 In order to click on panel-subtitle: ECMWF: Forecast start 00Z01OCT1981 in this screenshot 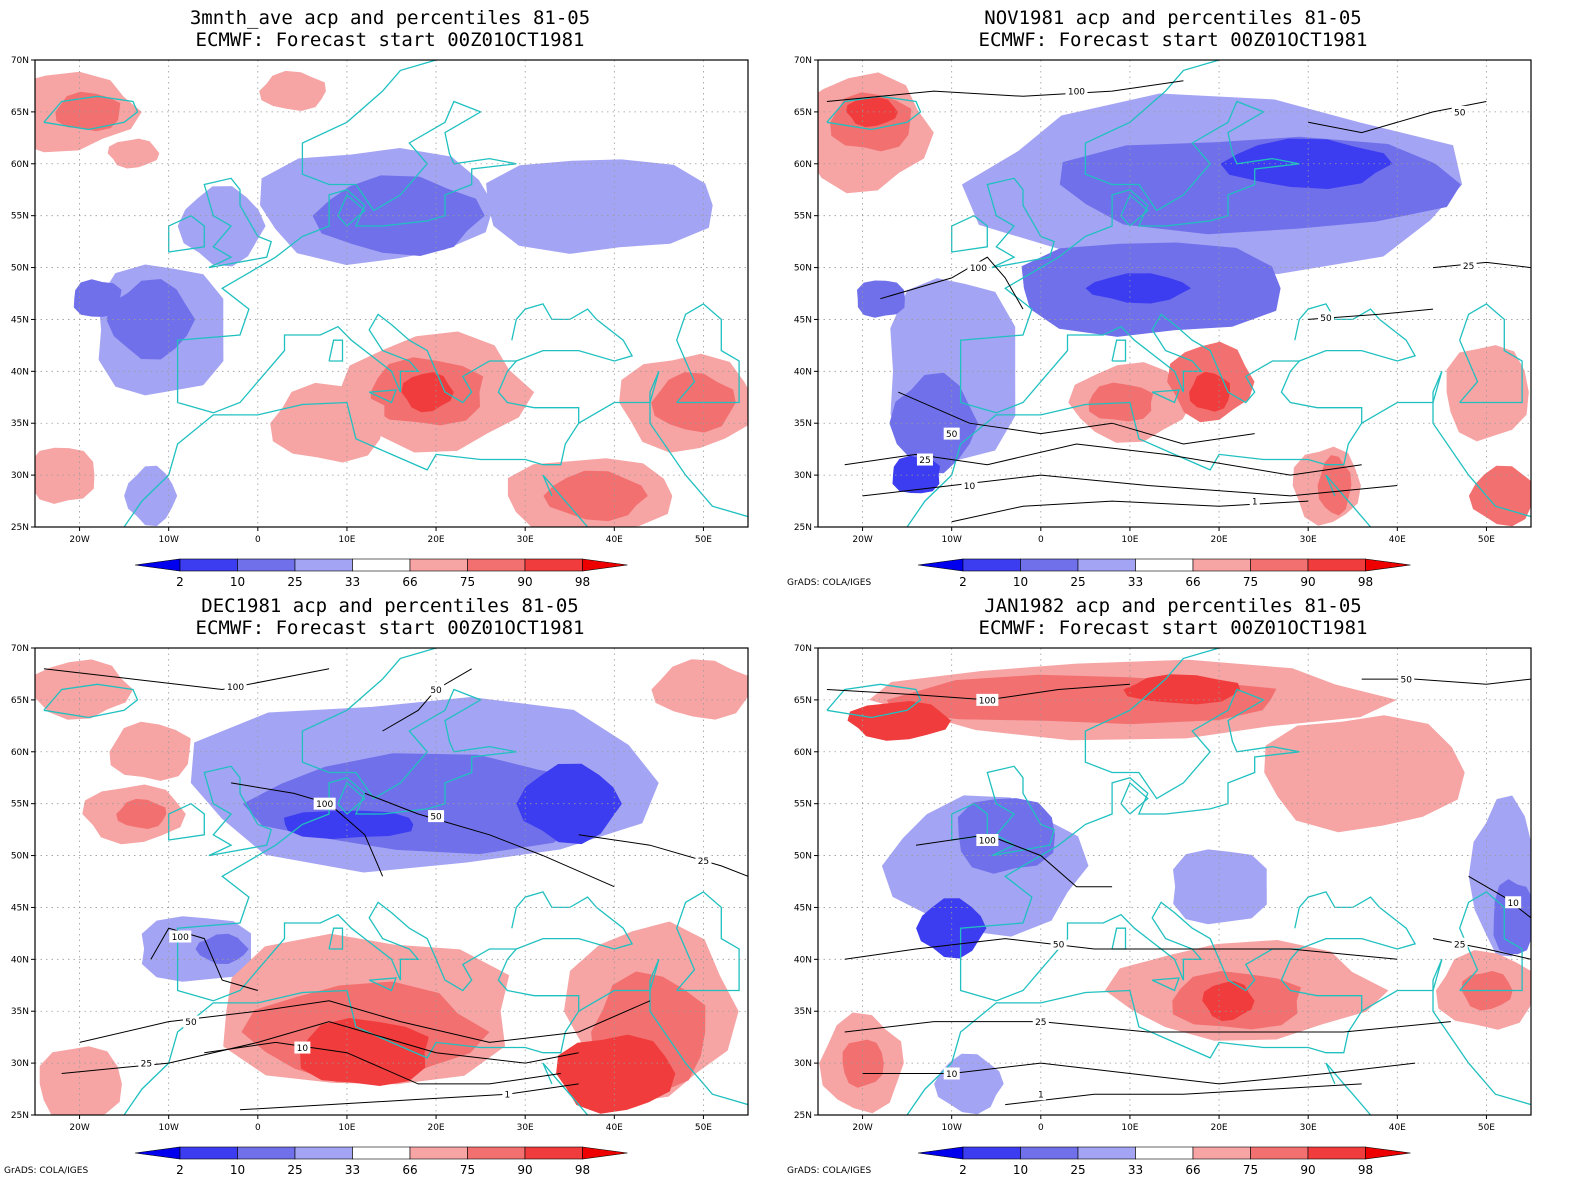, I will do `click(1173, 40)`.